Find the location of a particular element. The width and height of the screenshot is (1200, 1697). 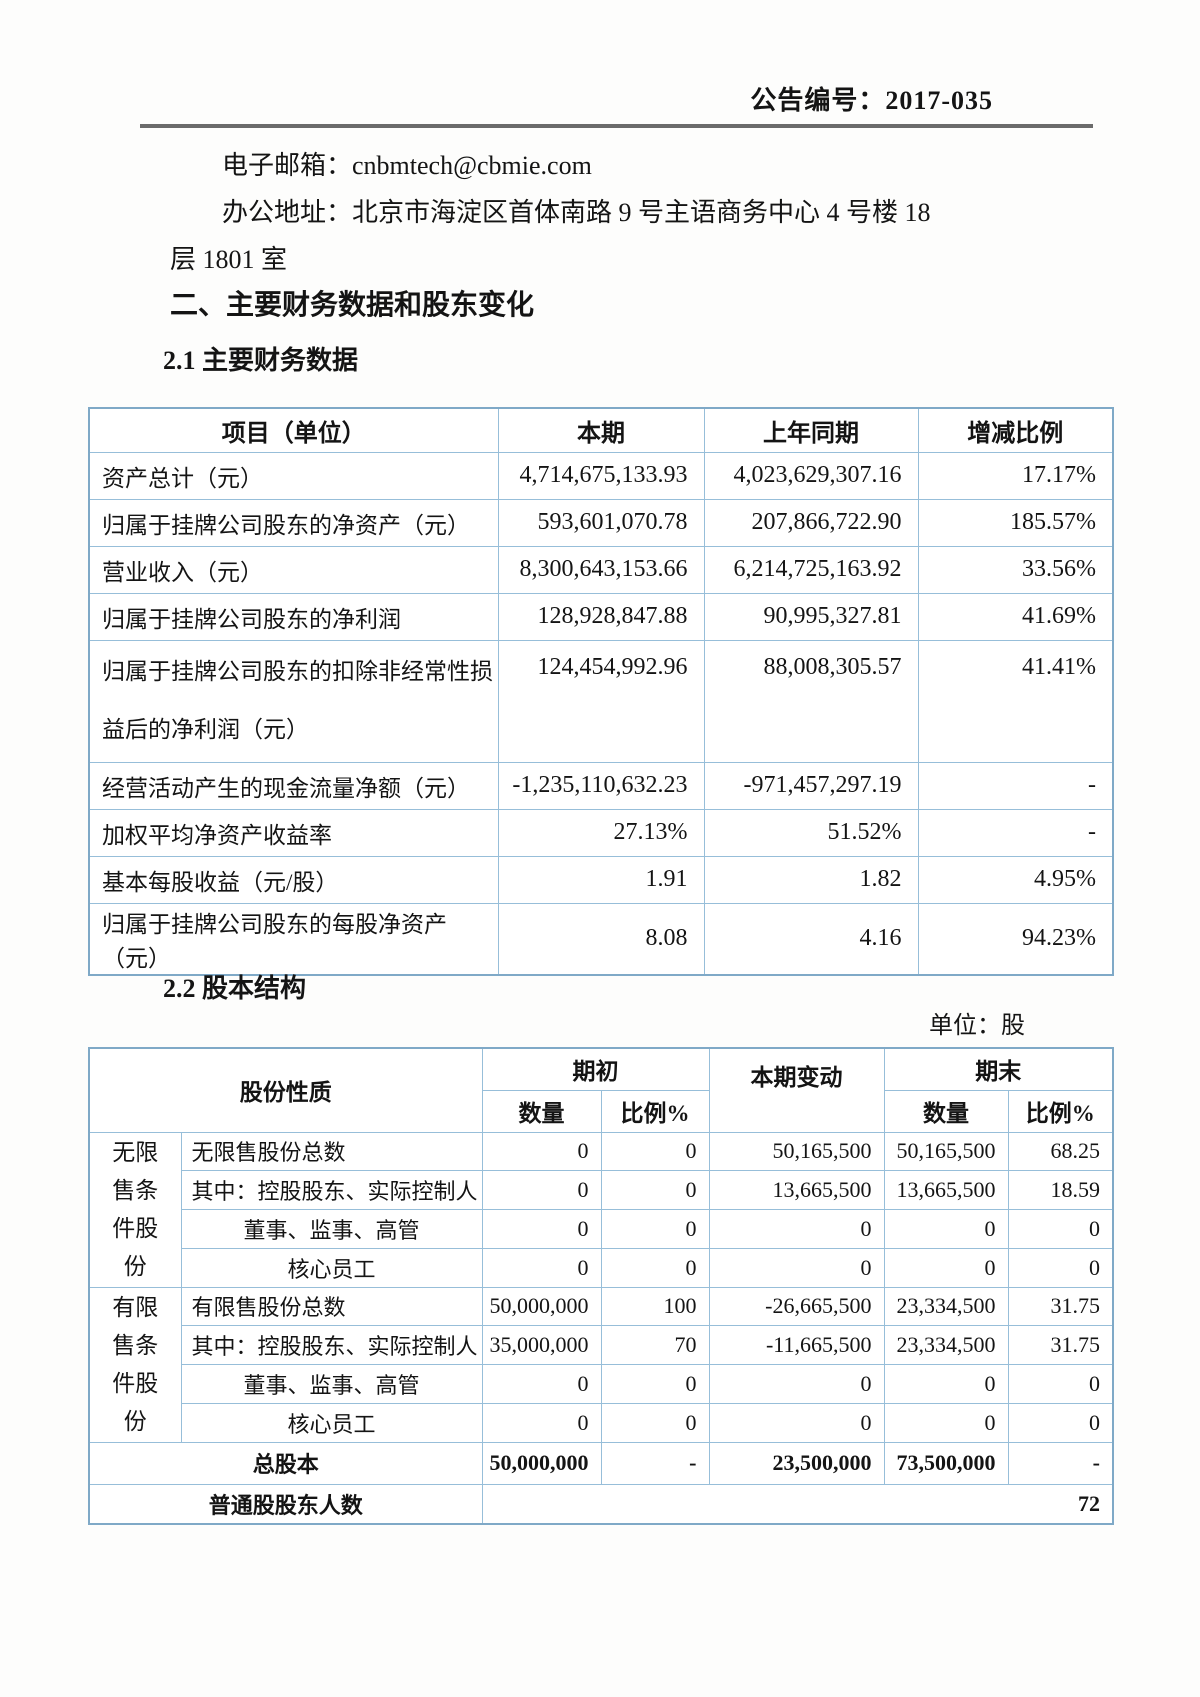

value-current: 128,928,847.88 is located at coordinates (601, 616).